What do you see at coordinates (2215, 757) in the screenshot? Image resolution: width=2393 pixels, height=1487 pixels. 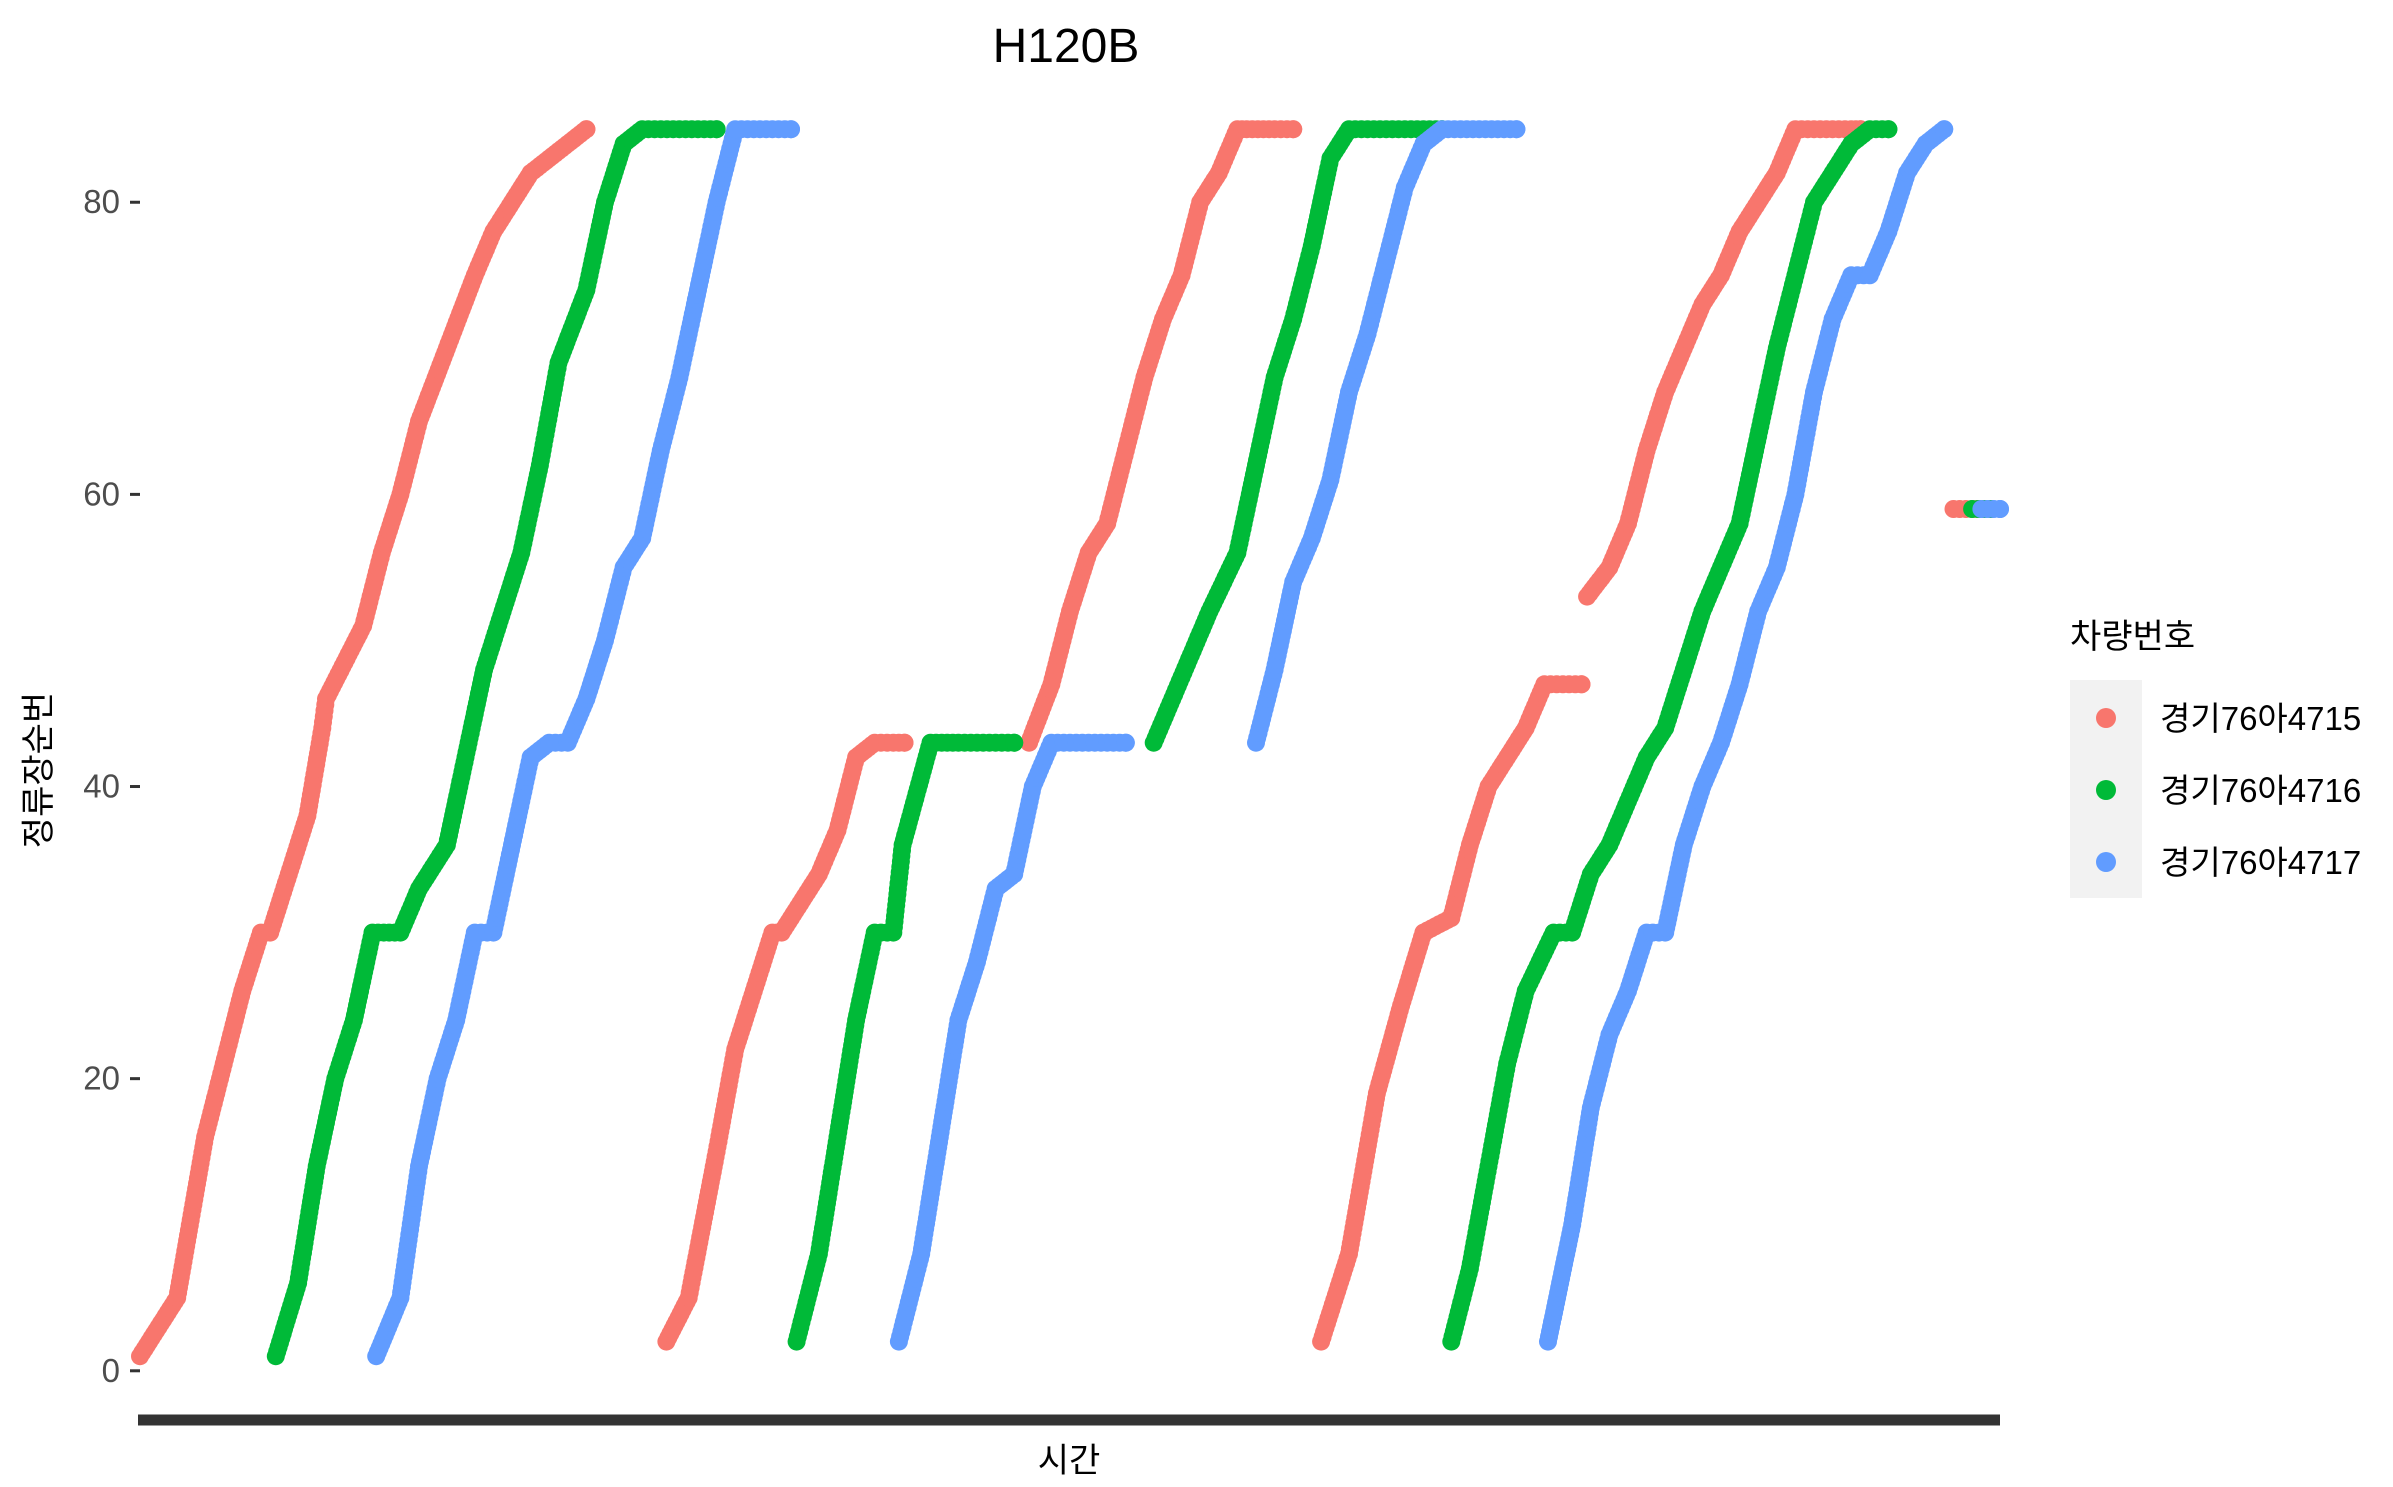 I see `legend: 차량번호 경기76아4715 경기76아4716 경기76아4717` at bounding box center [2215, 757].